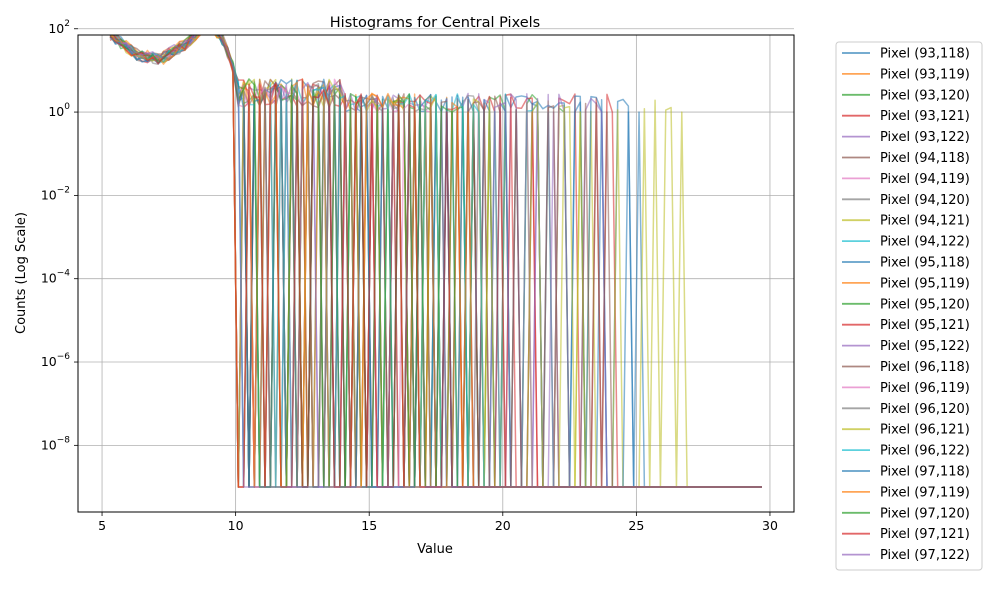 This screenshot has height=600, width=1000. Describe the element at coordinates (925, 242) in the screenshot. I see `legend-label: Pixel (94,122)` at that location.